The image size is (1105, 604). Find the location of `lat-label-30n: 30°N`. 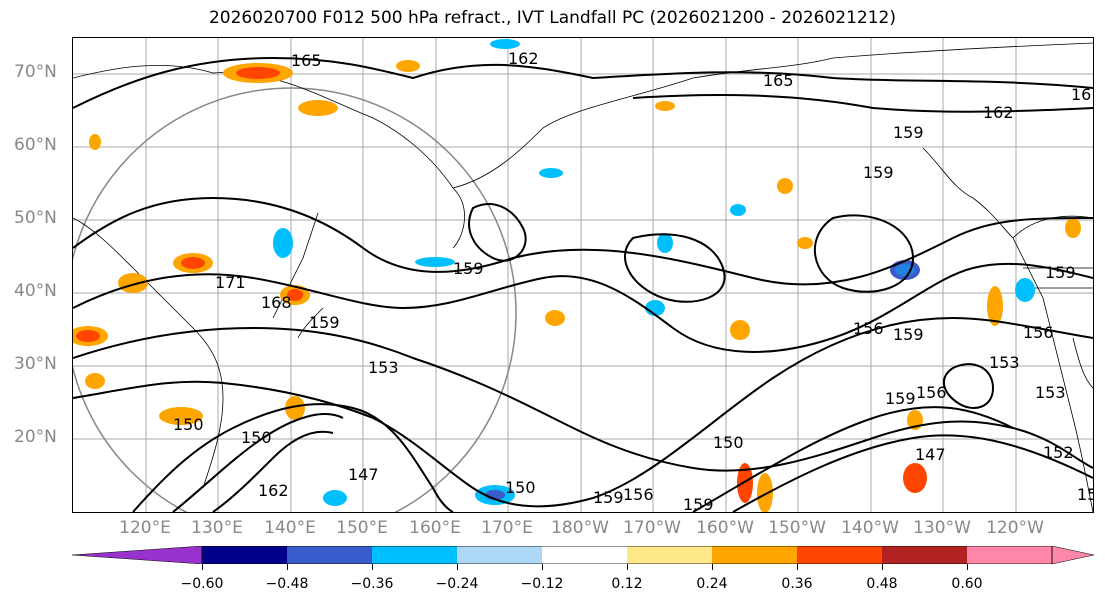

lat-label-30n: 30°N is located at coordinates (35, 364).